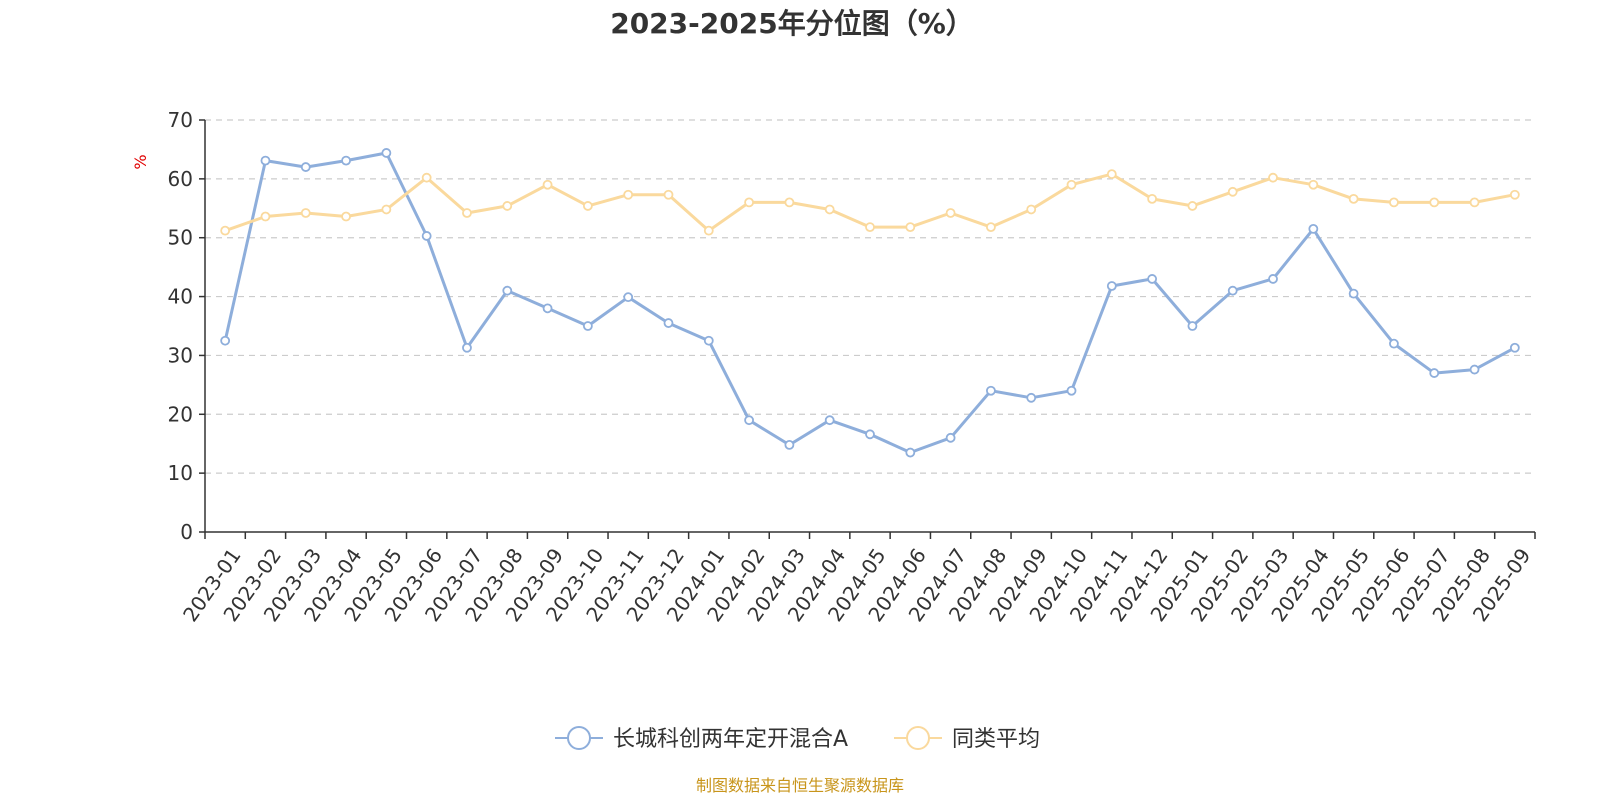 Image resolution: width=1600 pixels, height=800 pixels. What do you see at coordinates (730, 739) in the screenshot?
I see `legend-label: 长城科创两年定开混合A` at bounding box center [730, 739].